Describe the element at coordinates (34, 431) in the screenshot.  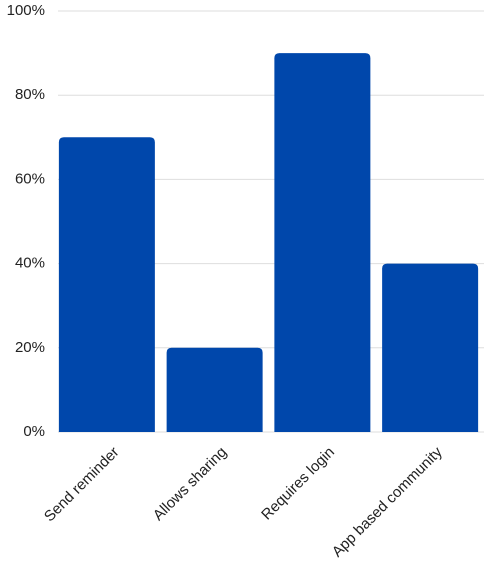
I see `y-tick-label: 0%` at that location.